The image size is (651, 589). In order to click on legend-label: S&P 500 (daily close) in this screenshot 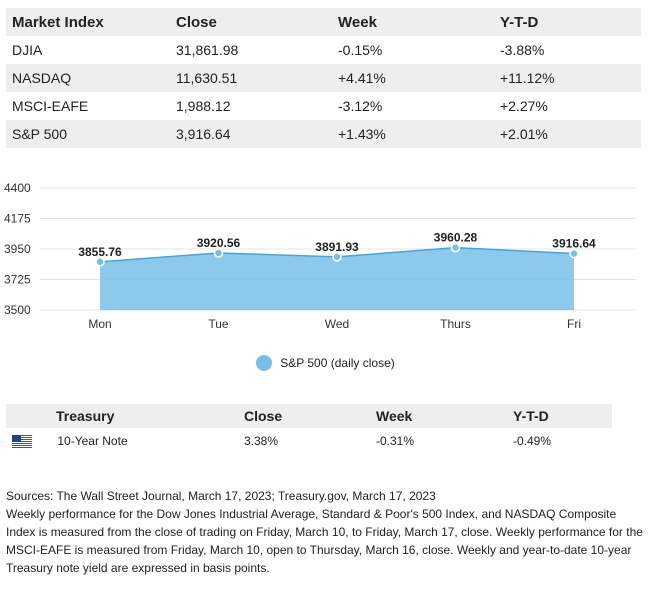, I will do `click(337, 363)`.